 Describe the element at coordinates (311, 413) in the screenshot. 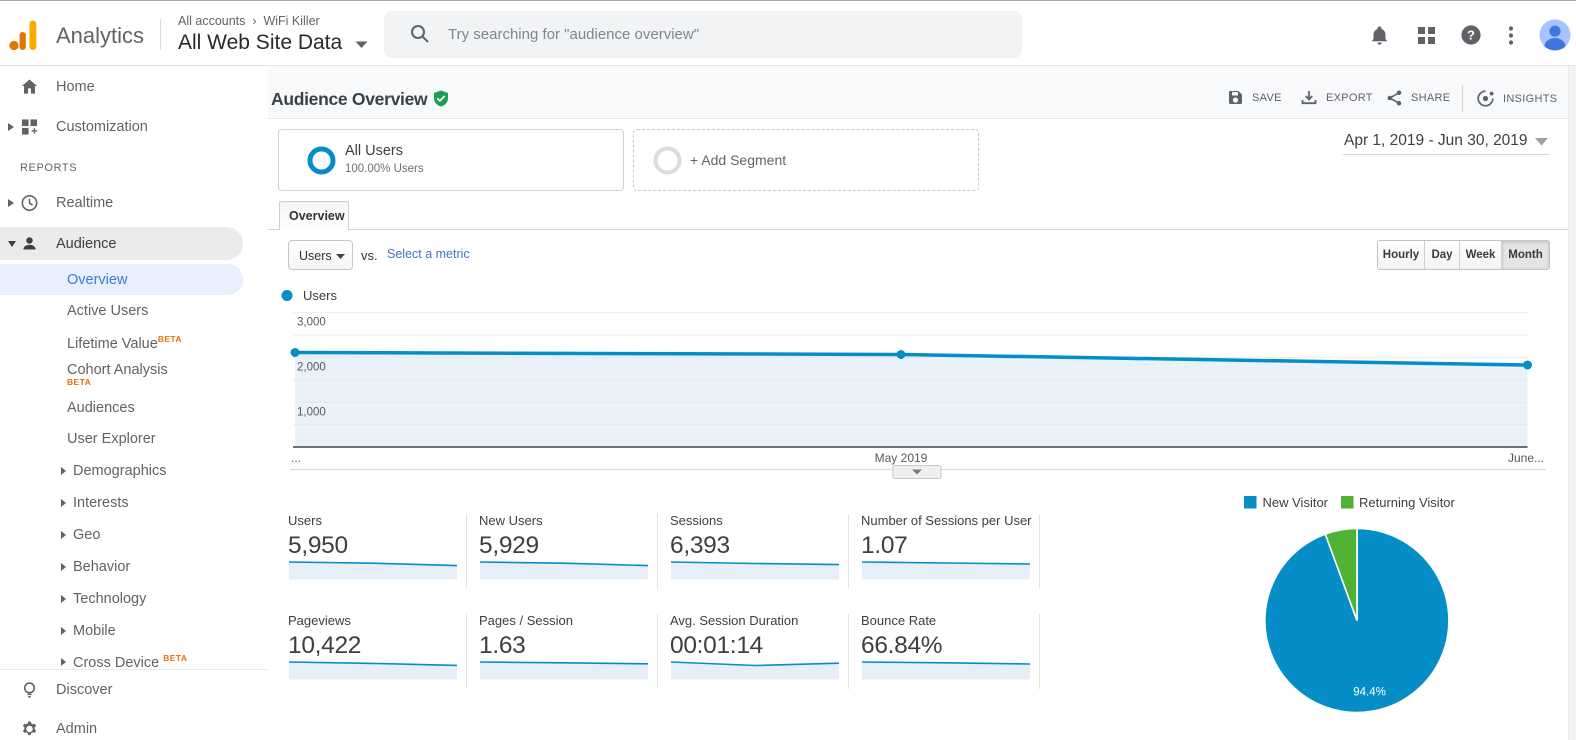

I see `svg-text: 1,000` at that location.